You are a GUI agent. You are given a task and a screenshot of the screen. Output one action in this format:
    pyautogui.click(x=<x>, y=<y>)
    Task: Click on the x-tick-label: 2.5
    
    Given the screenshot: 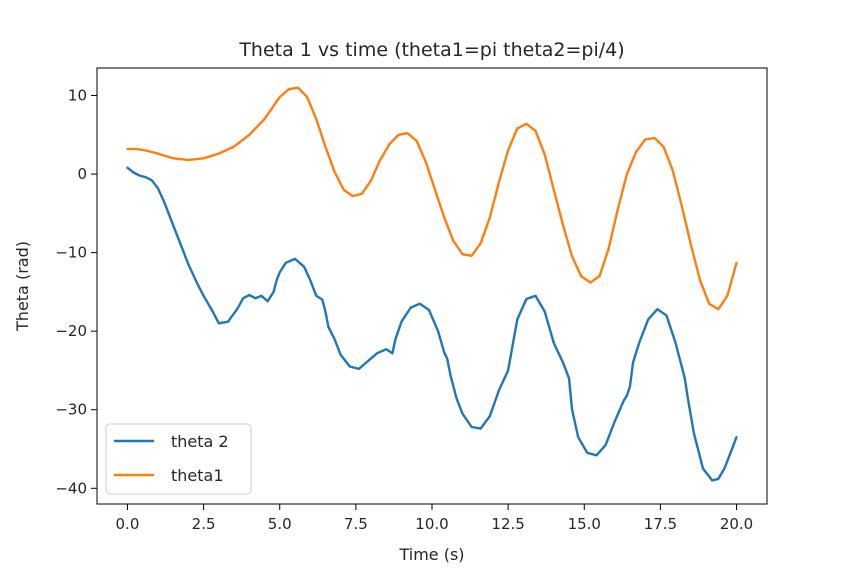 What is the action you would take?
    pyautogui.click(x=204, y=524)
    